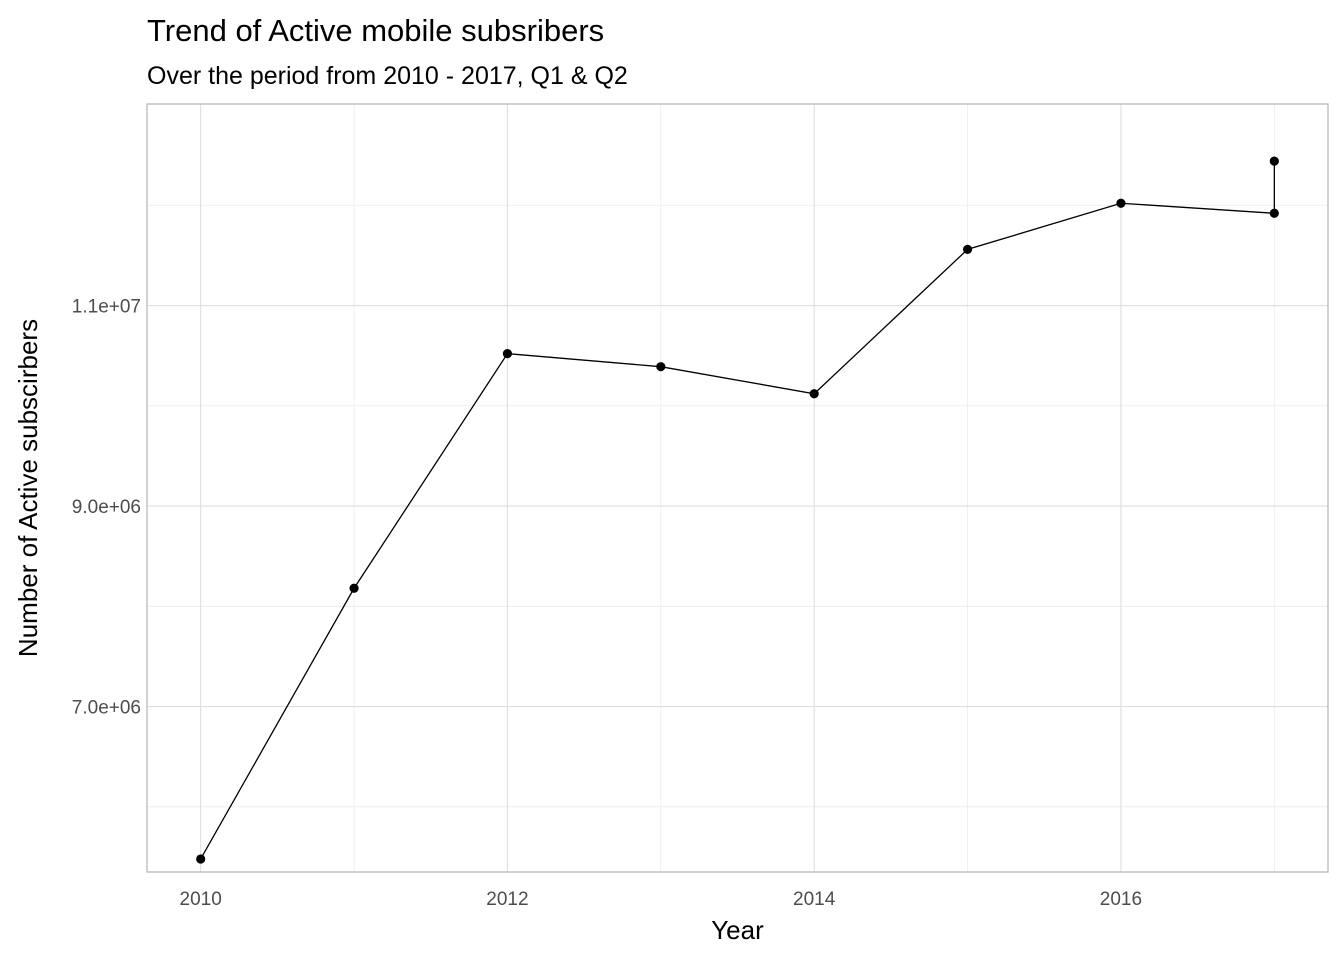 The image size is (1344, 960). I want to click on y-tick-label: 1.1e+07, so click(106, 307).